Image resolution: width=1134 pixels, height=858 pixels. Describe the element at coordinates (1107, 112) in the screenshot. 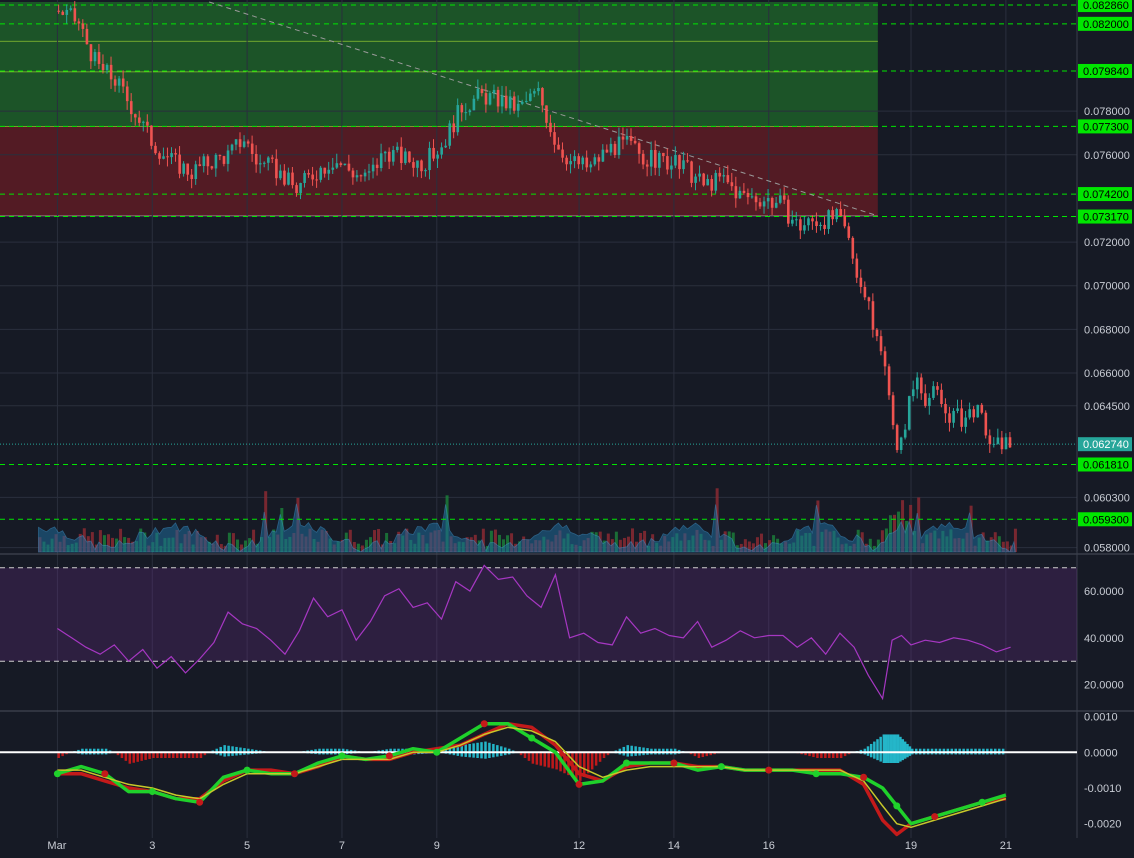

I see `price-tick-0: 0.078000` at that location.